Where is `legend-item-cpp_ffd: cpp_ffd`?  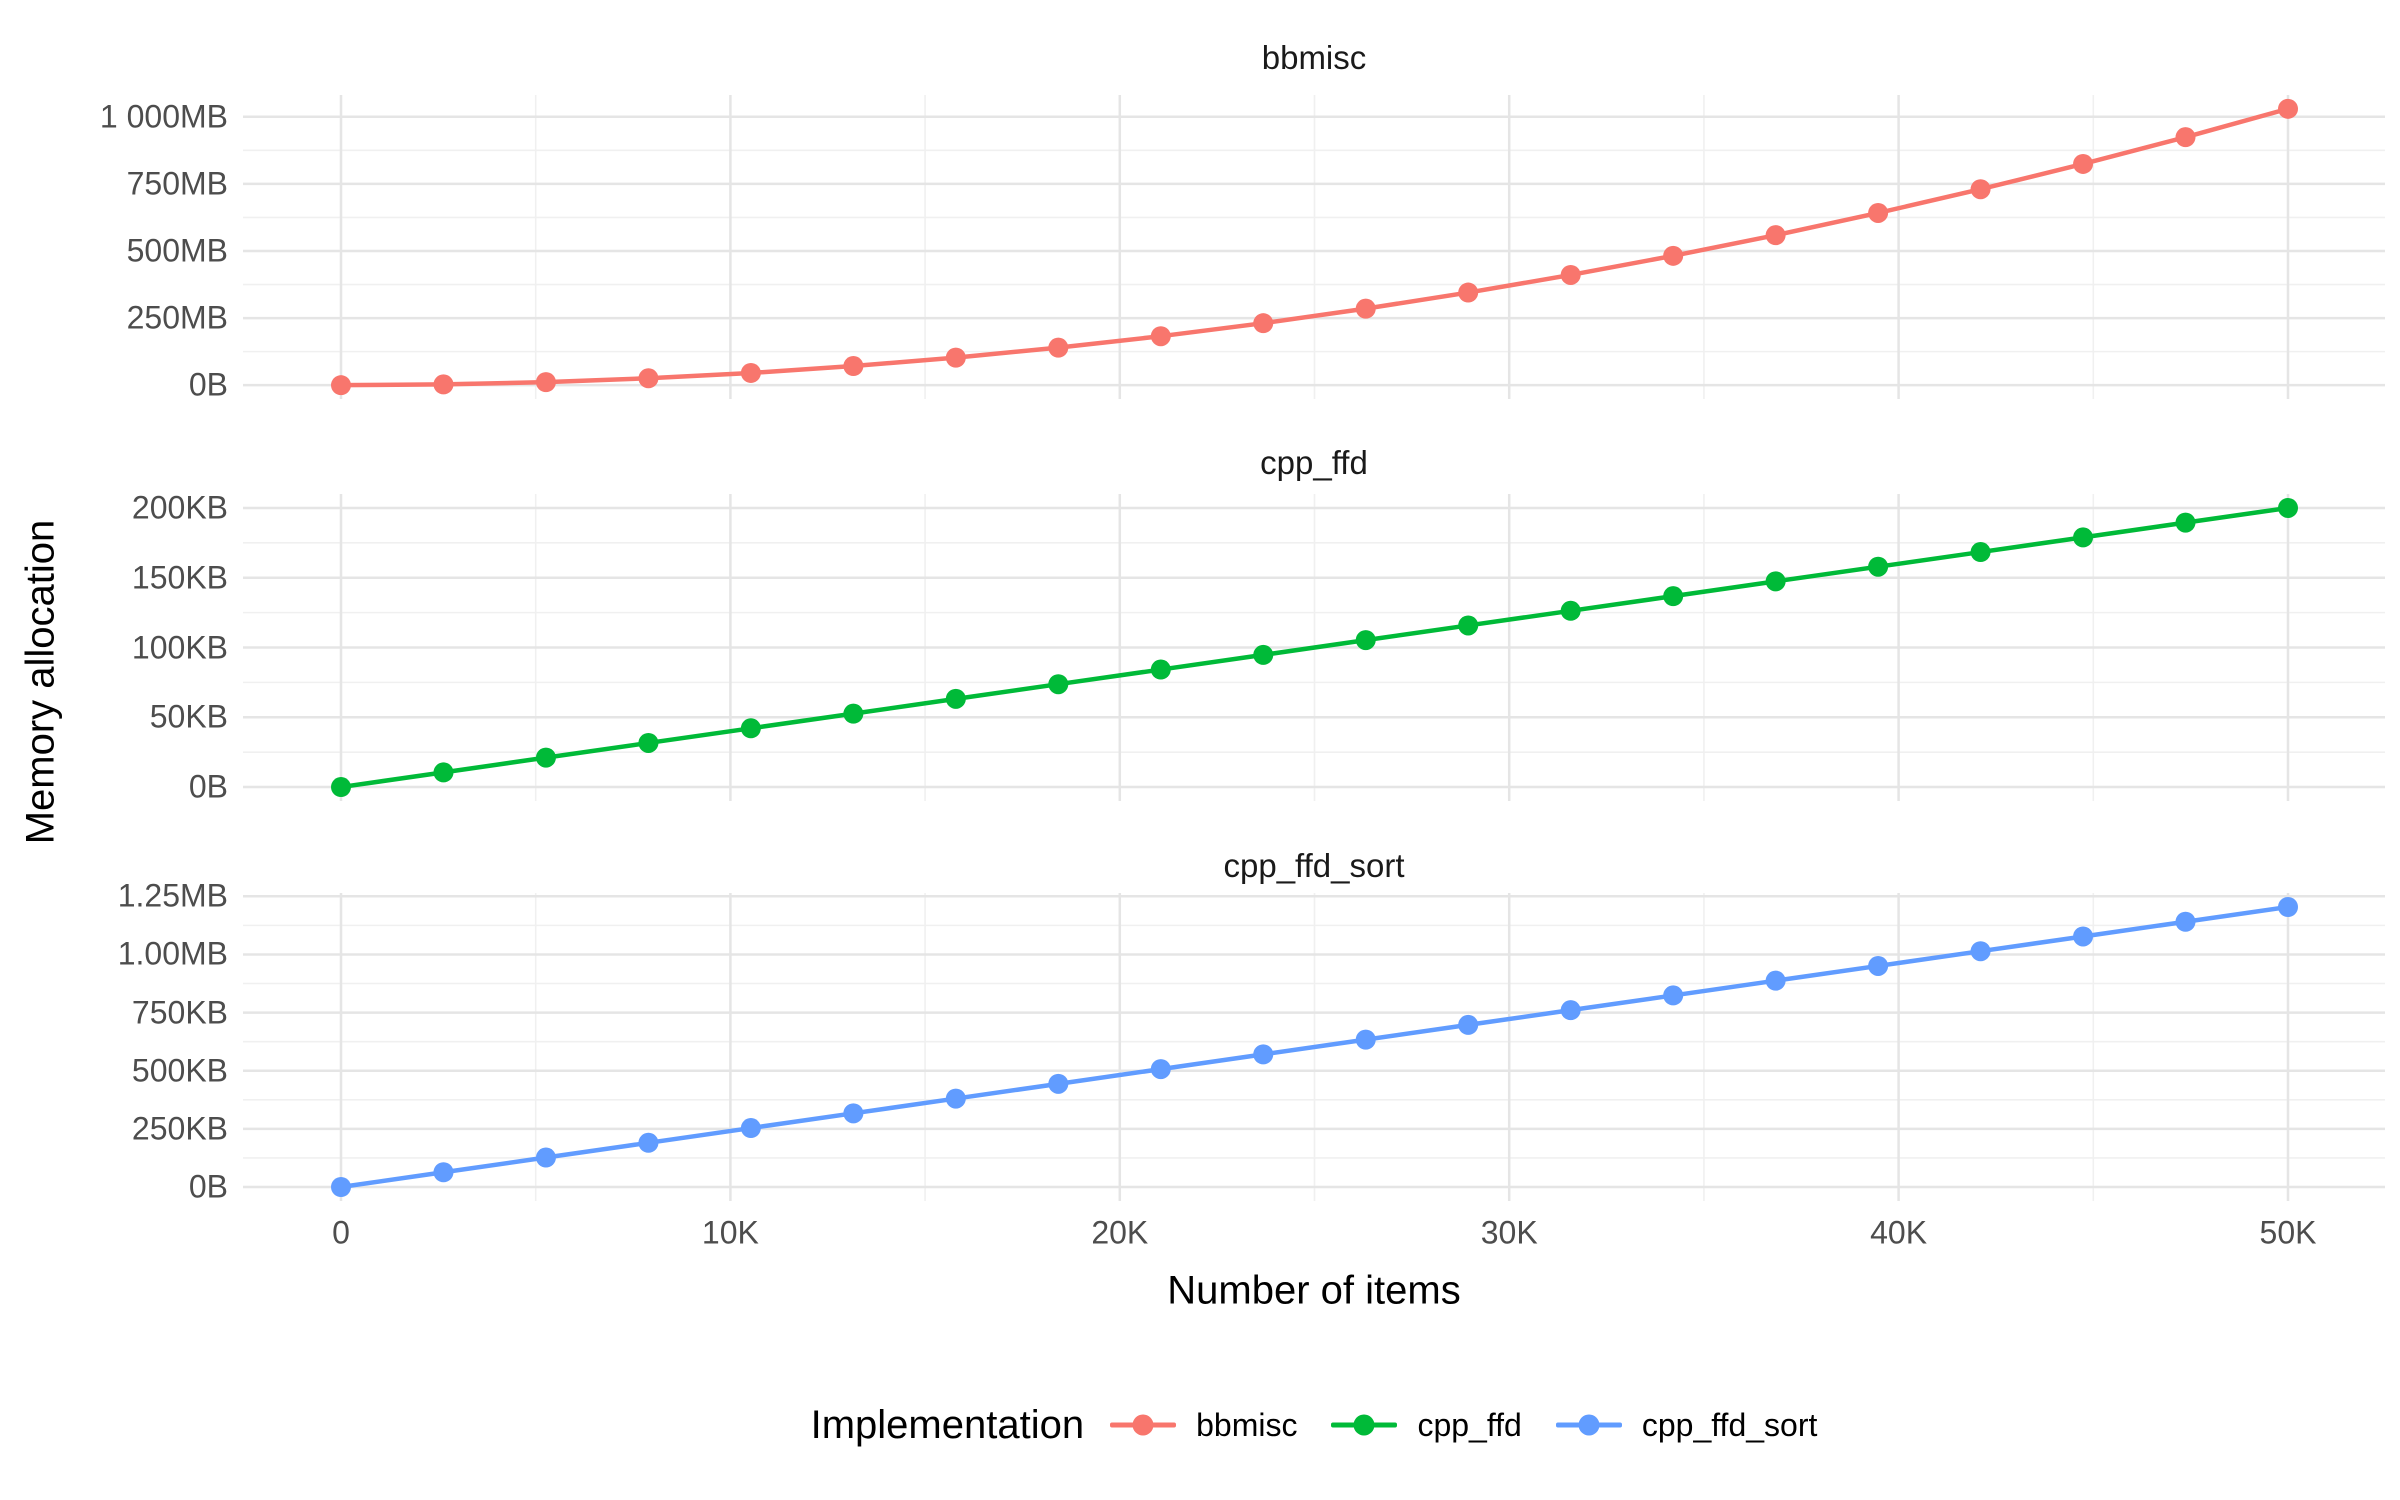 legend-item-cpp_ffd: cpp_ffd is located at coordinates (1426, 1425).